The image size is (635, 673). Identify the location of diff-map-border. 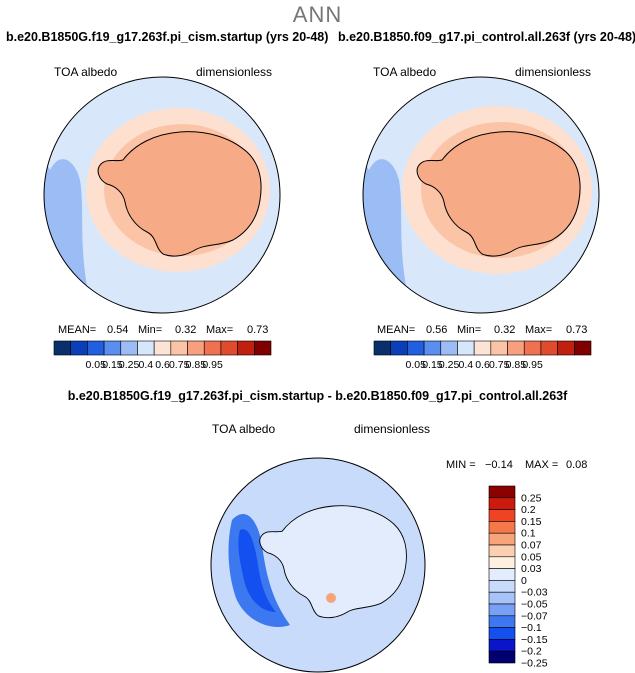
(318, 565).